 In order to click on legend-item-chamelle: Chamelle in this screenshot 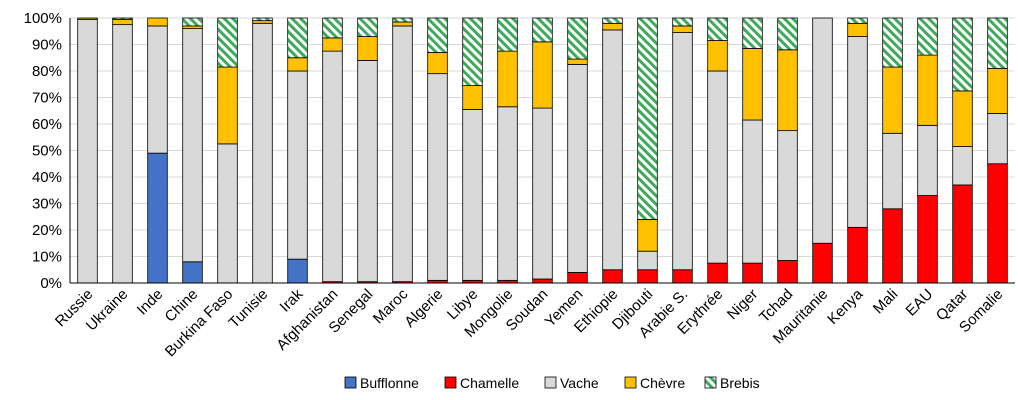, I will do `click(481, 383)`.